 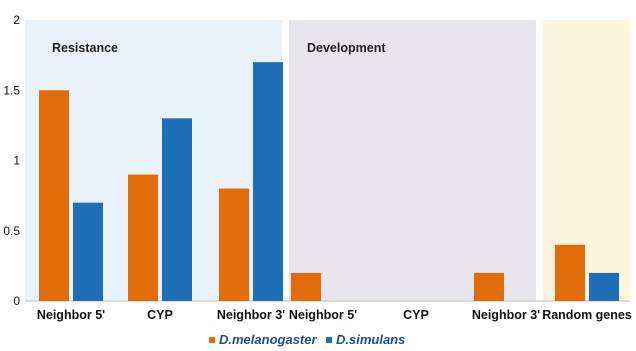 I want to click on legend-swatch-d-simulans, so click(x=329, y=340).